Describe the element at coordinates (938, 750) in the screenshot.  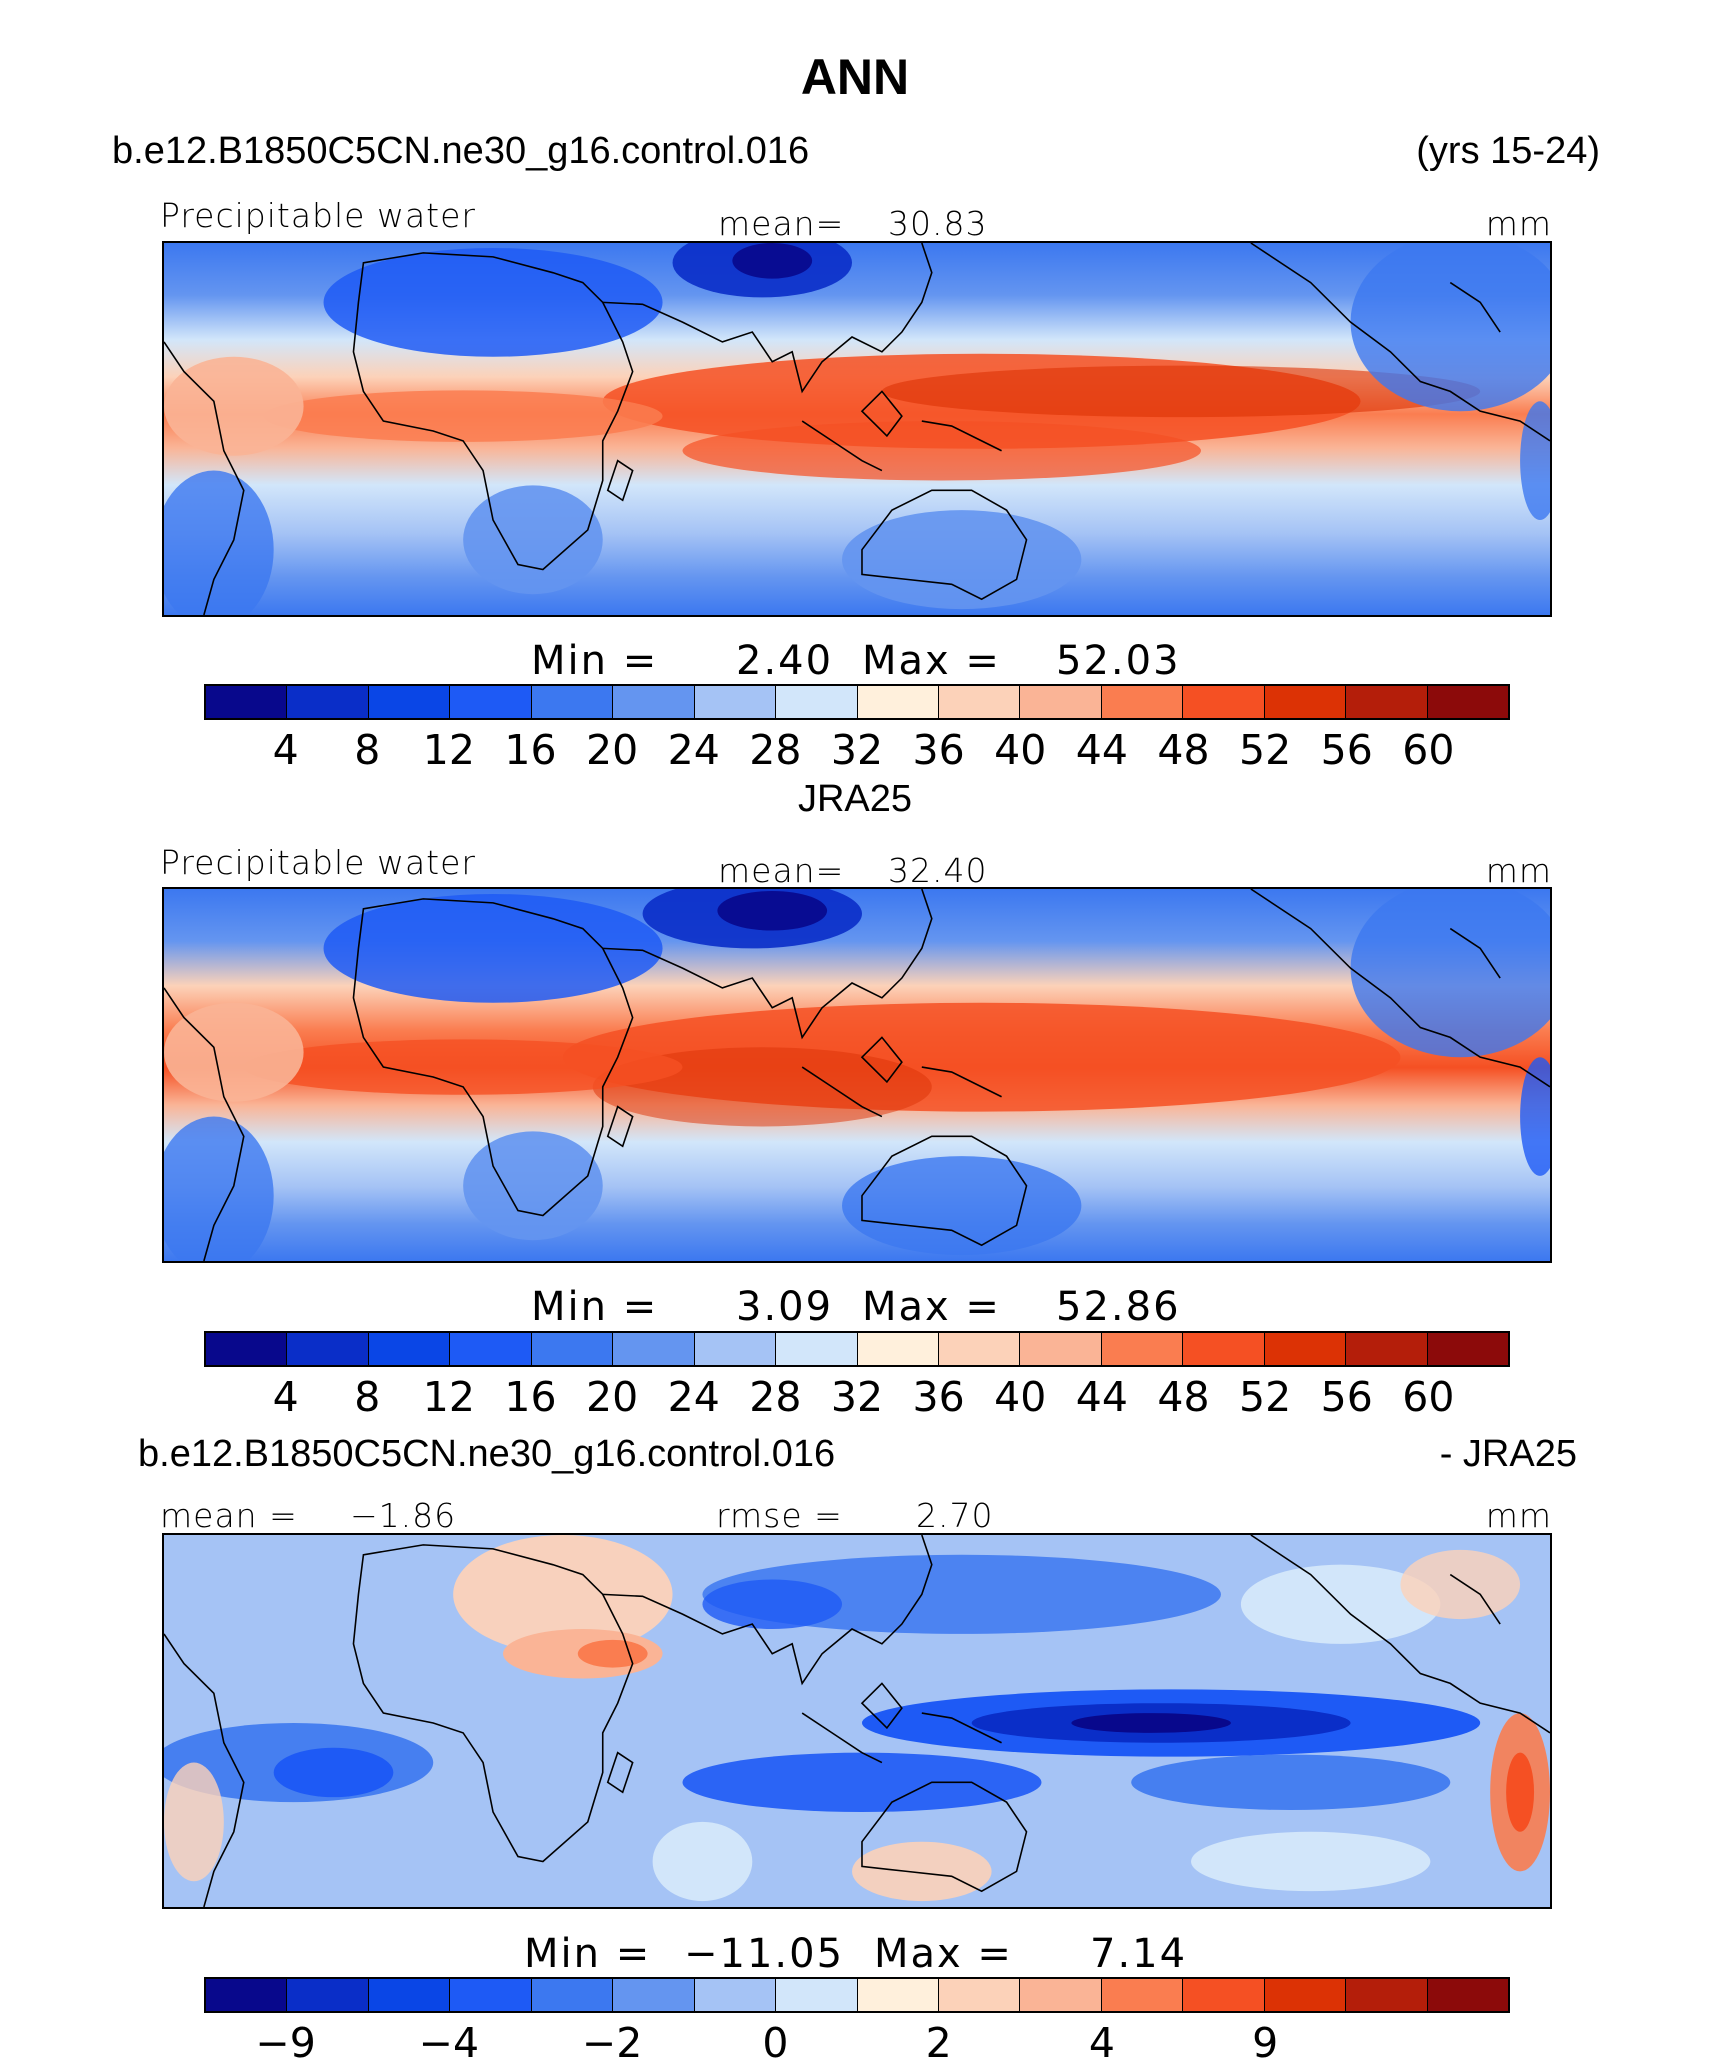
I see `colorbar-tick-label: 36` at that location.